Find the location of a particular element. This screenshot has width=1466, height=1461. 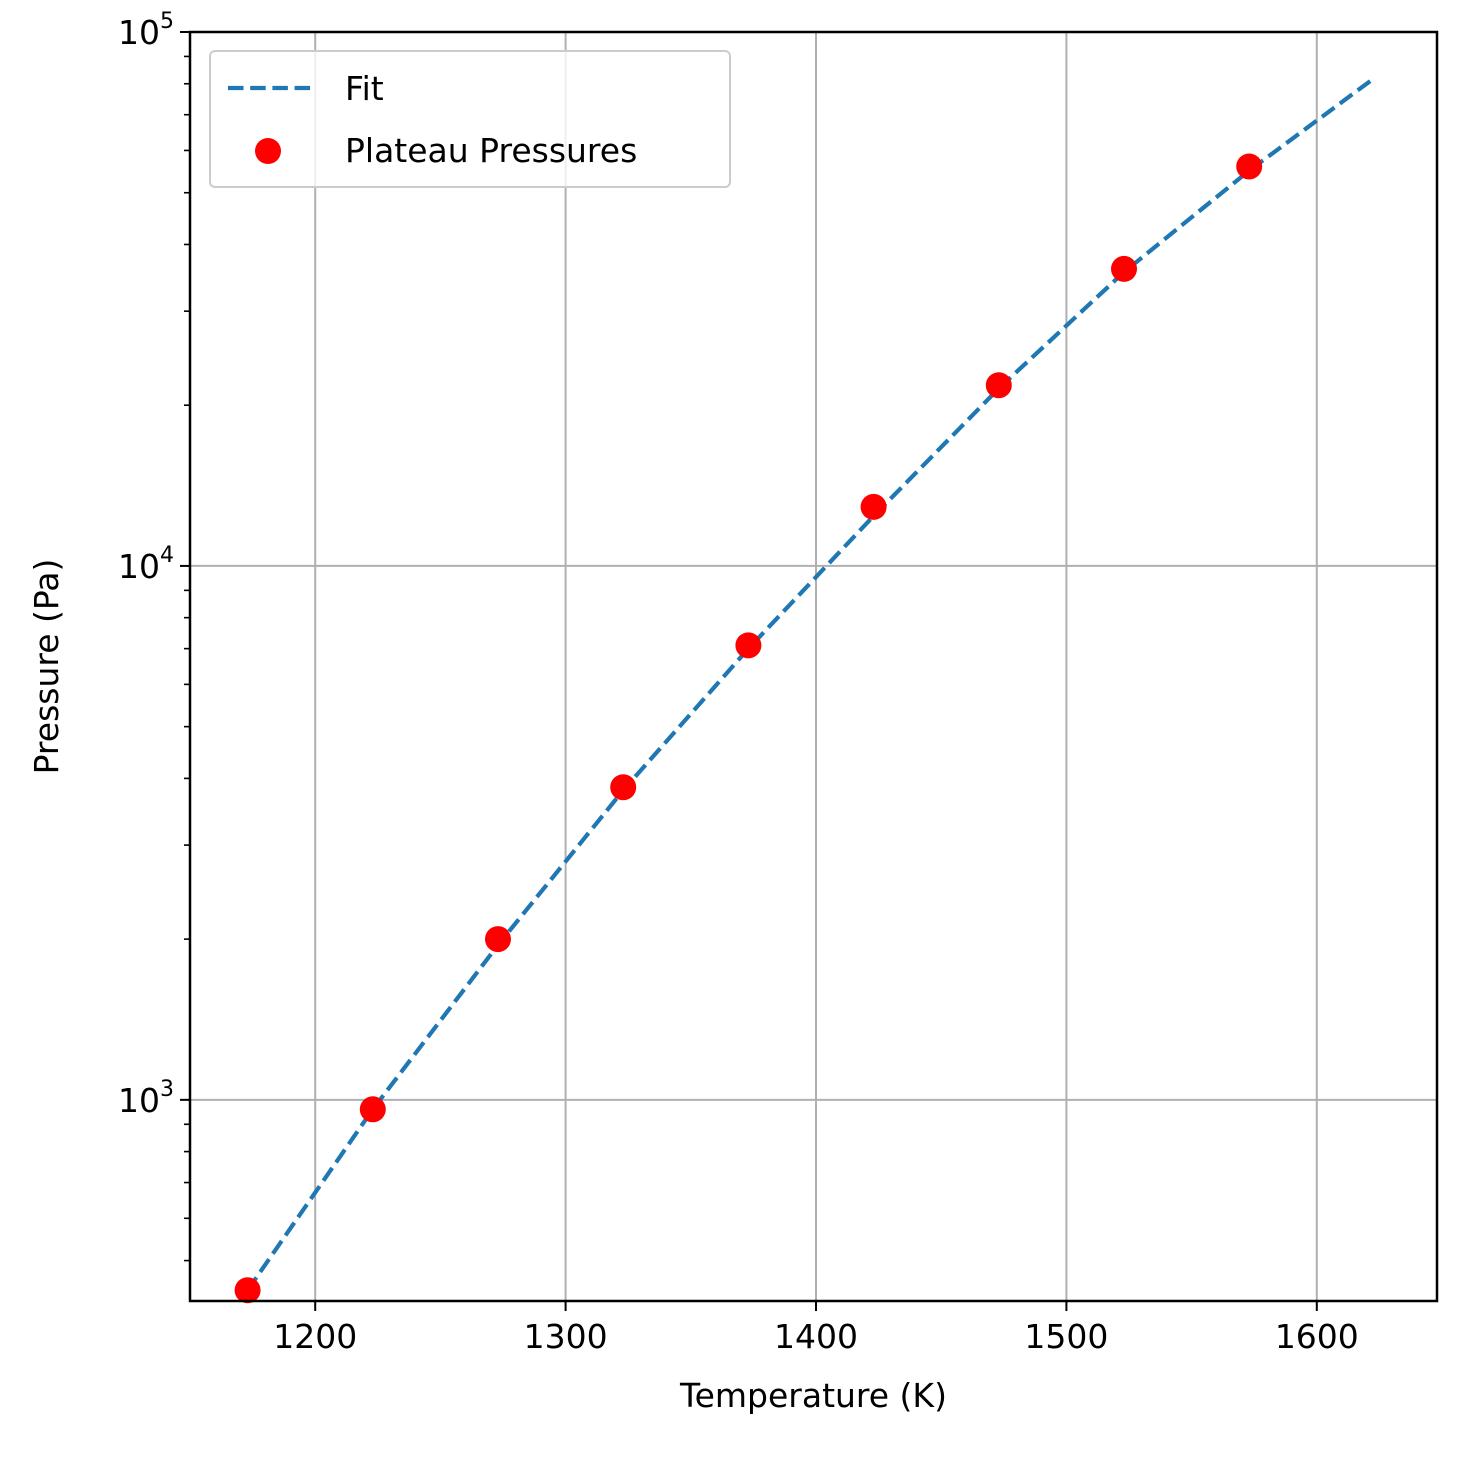

x-tick-label: 1400 is located at coordinates (816, 1336).